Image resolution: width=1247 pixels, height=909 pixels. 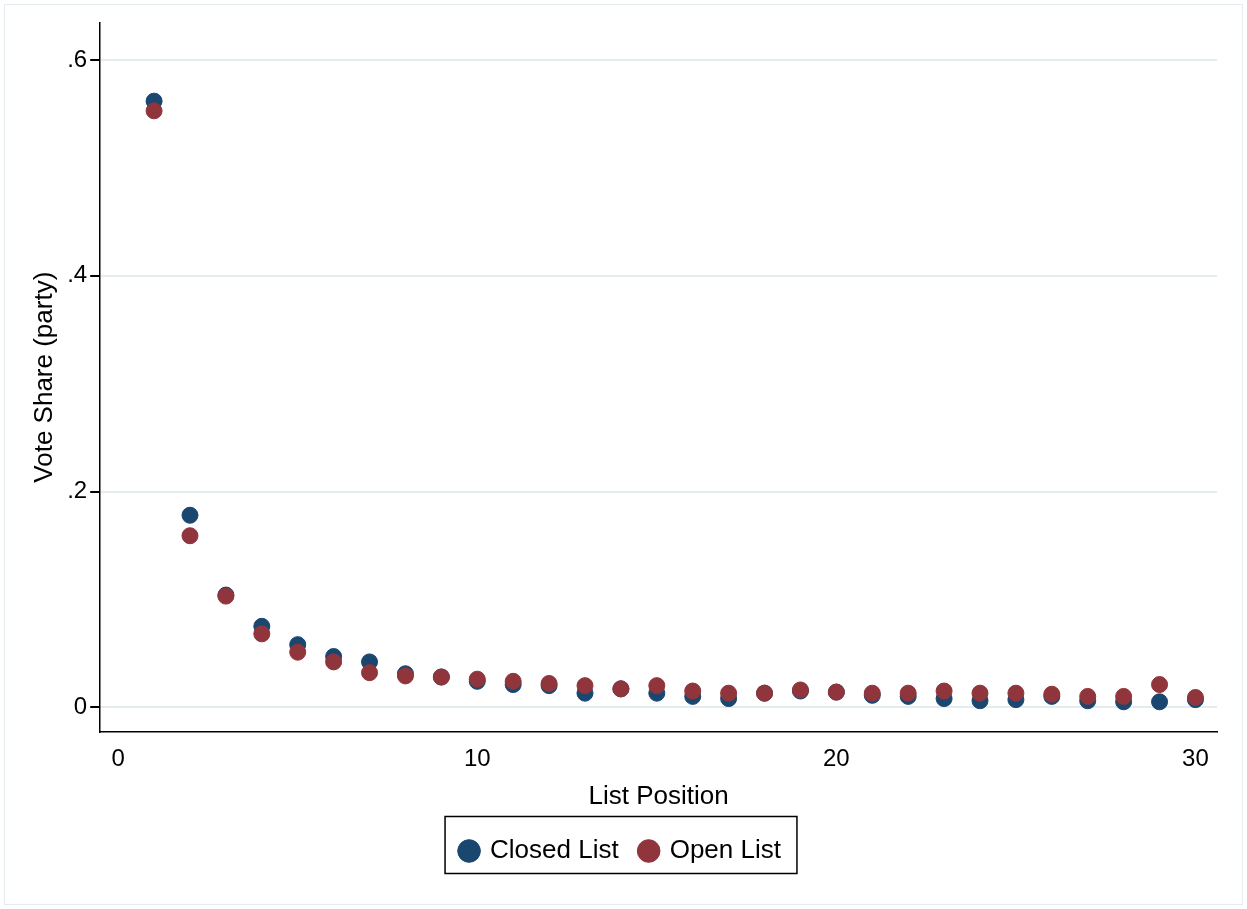 I want to click on legend-label: Closed List, so click(x=555, y=849).